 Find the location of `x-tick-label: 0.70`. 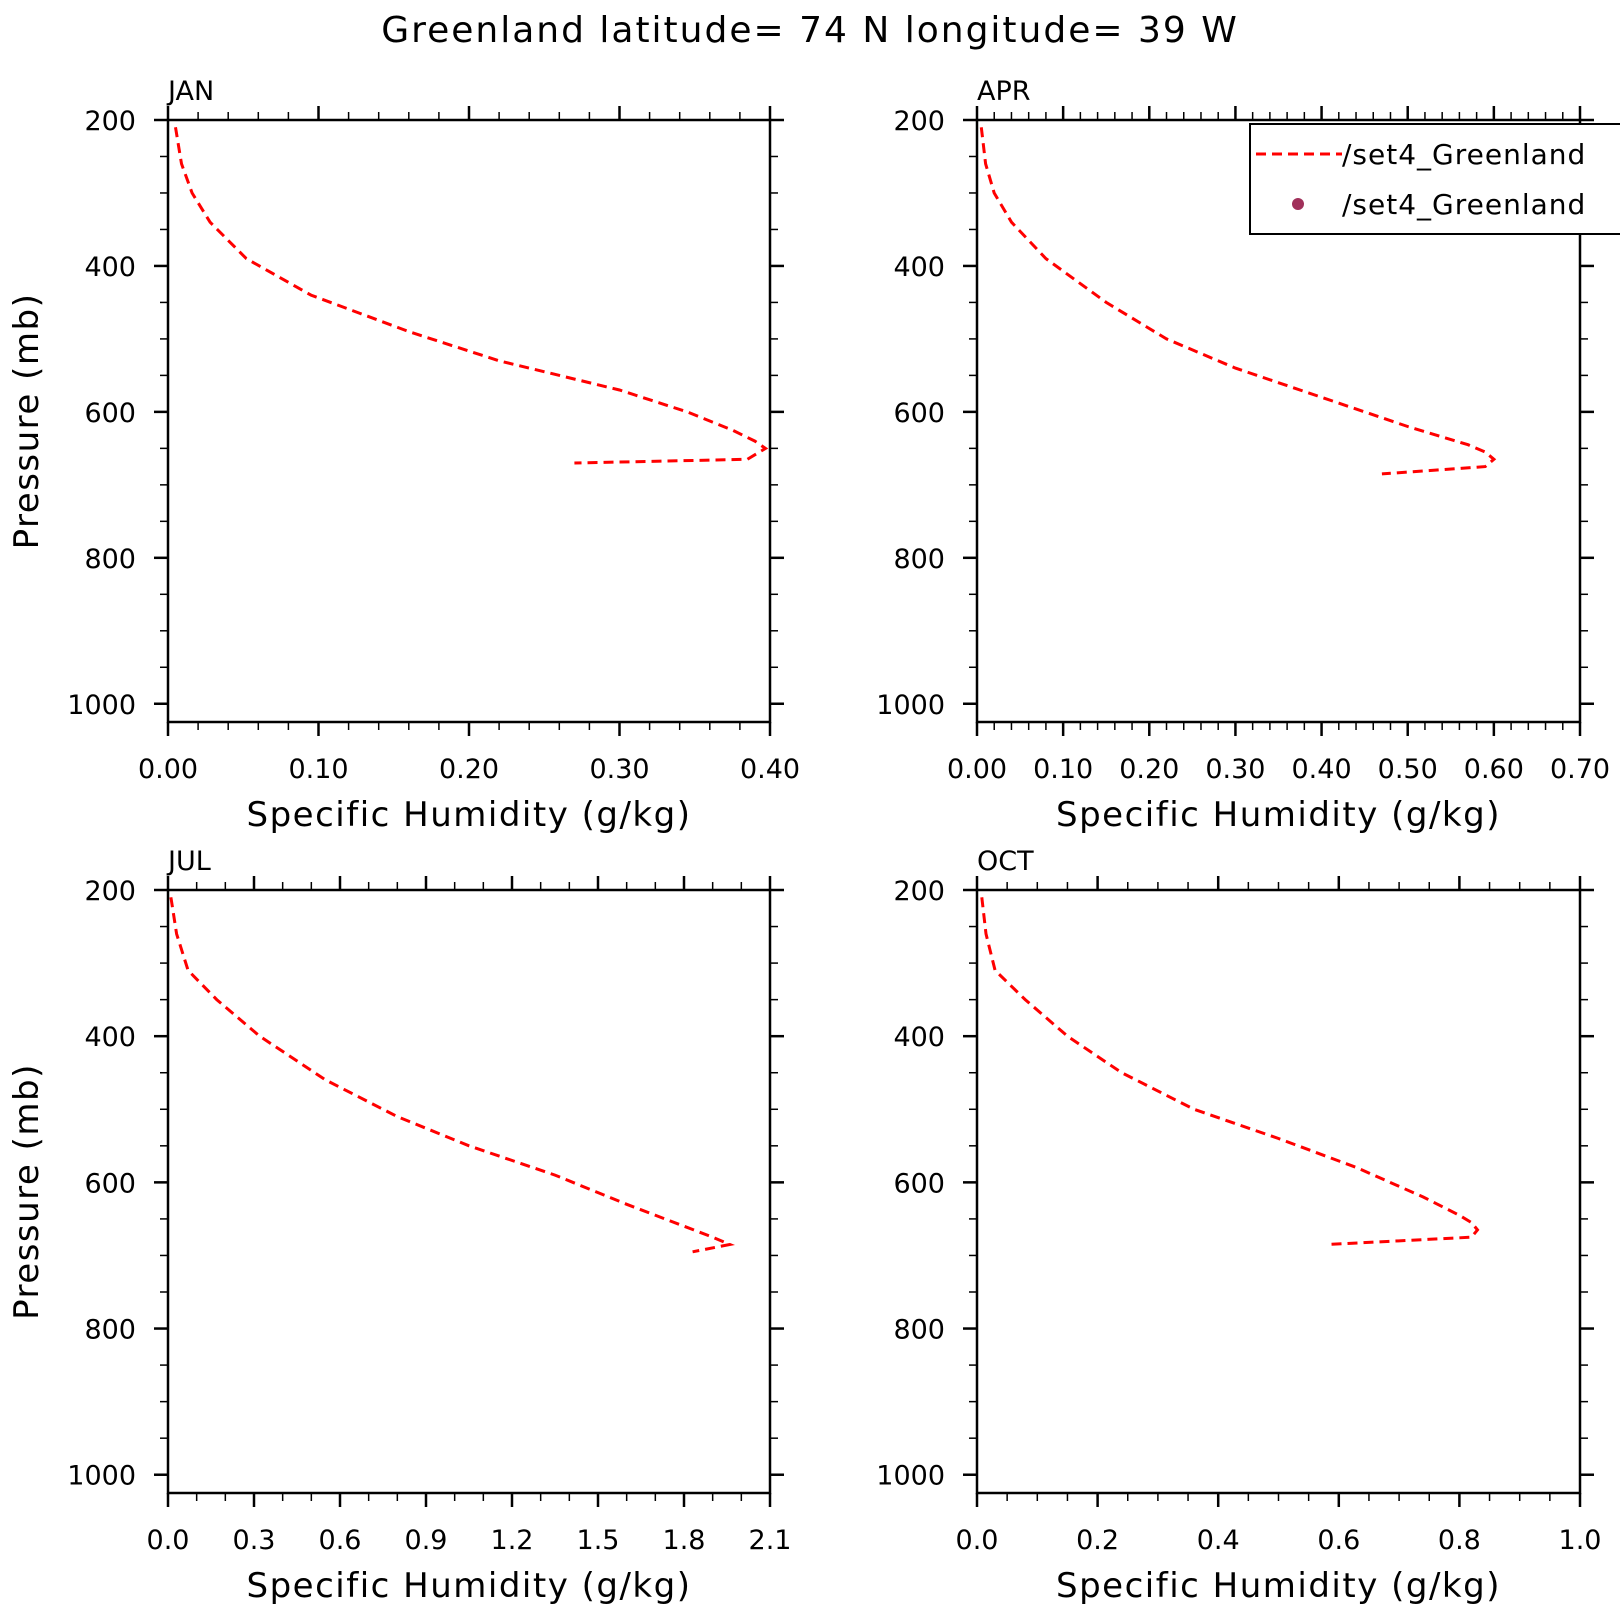

x-tick-label: 0.70 is located at coordinates (1580, 769).